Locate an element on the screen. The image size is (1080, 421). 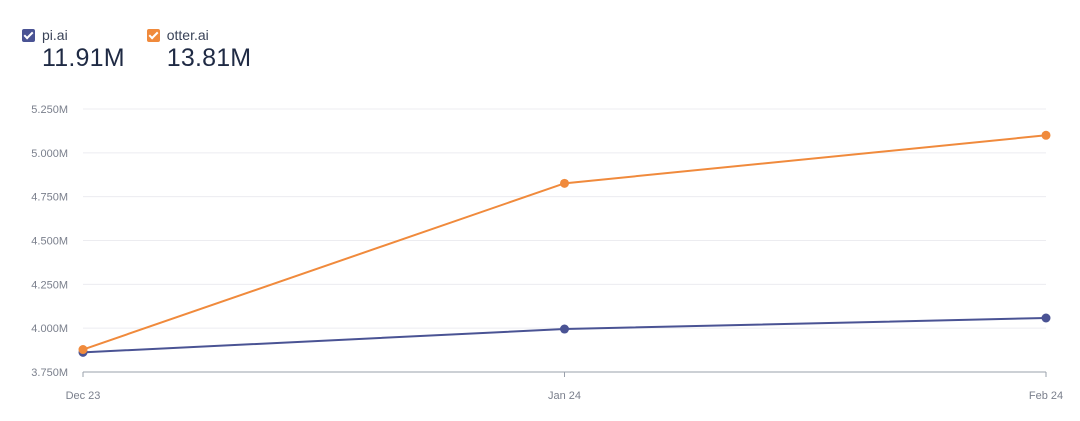
chart-legend: pi.ai 11.91M otter.ai 13.81M is located at coordinates (136, 49).